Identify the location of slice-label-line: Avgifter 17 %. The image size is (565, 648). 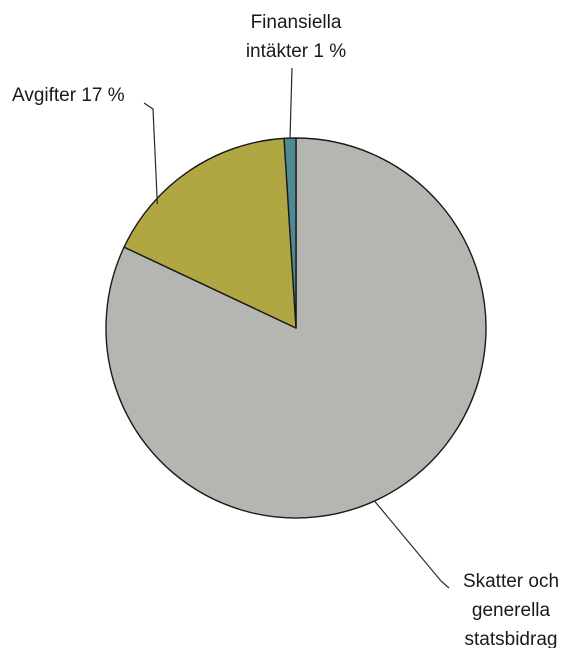
(68, 95).